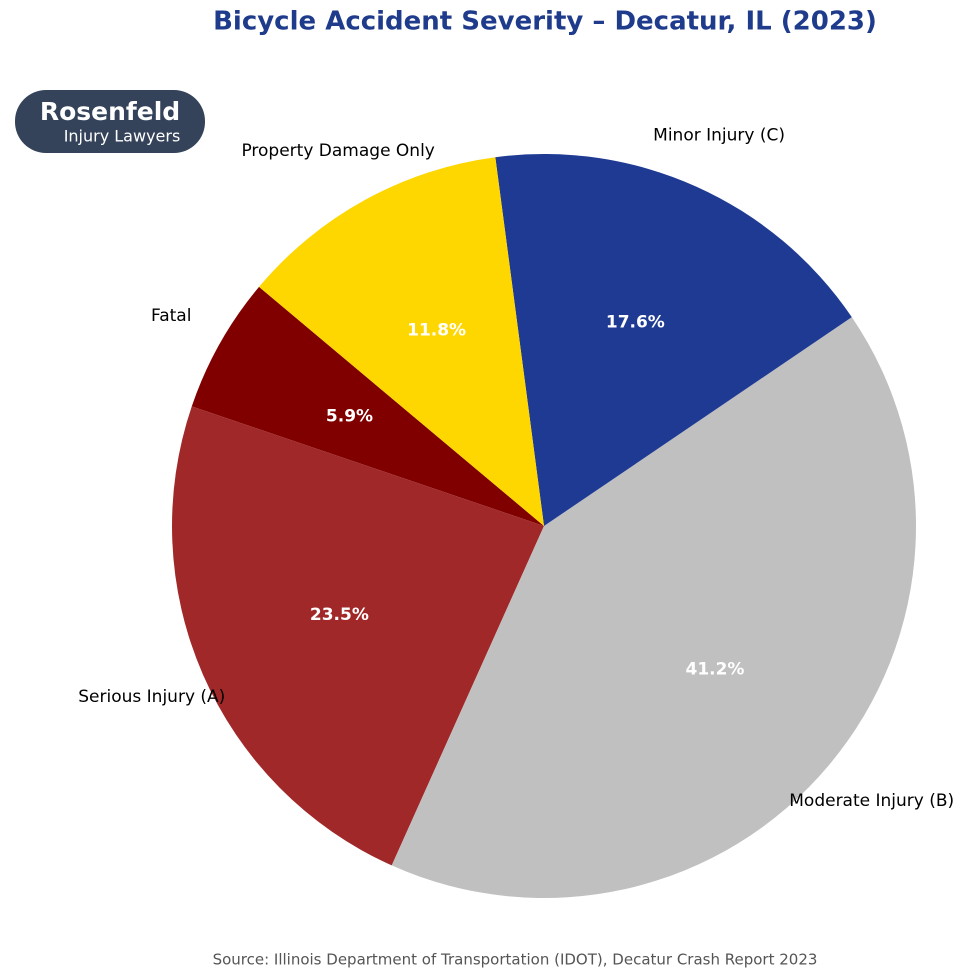 Image resolution: width=980 pixels, height=980 pixels. I want to click on slice-label: Serious Injury (A), so click(151, 697).